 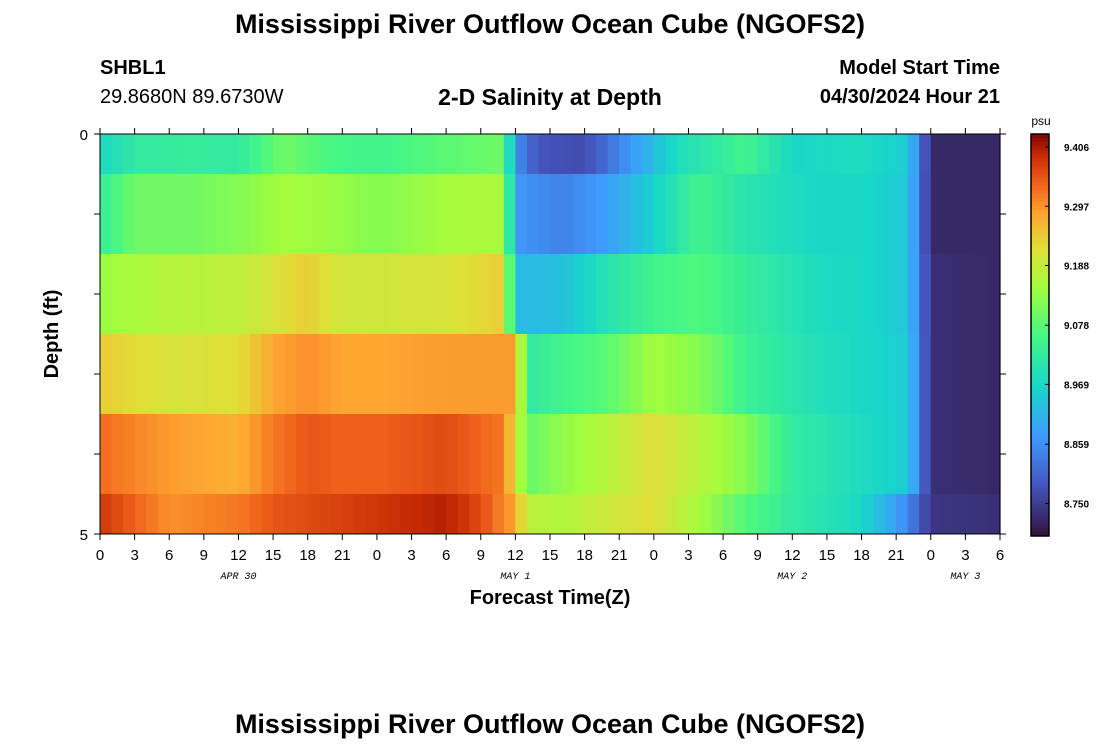 What do you see at coordinates (821, 154) in the screenshot?
I see `heatmap-cell-layer0-hour62` at bounding box center [821, 154].